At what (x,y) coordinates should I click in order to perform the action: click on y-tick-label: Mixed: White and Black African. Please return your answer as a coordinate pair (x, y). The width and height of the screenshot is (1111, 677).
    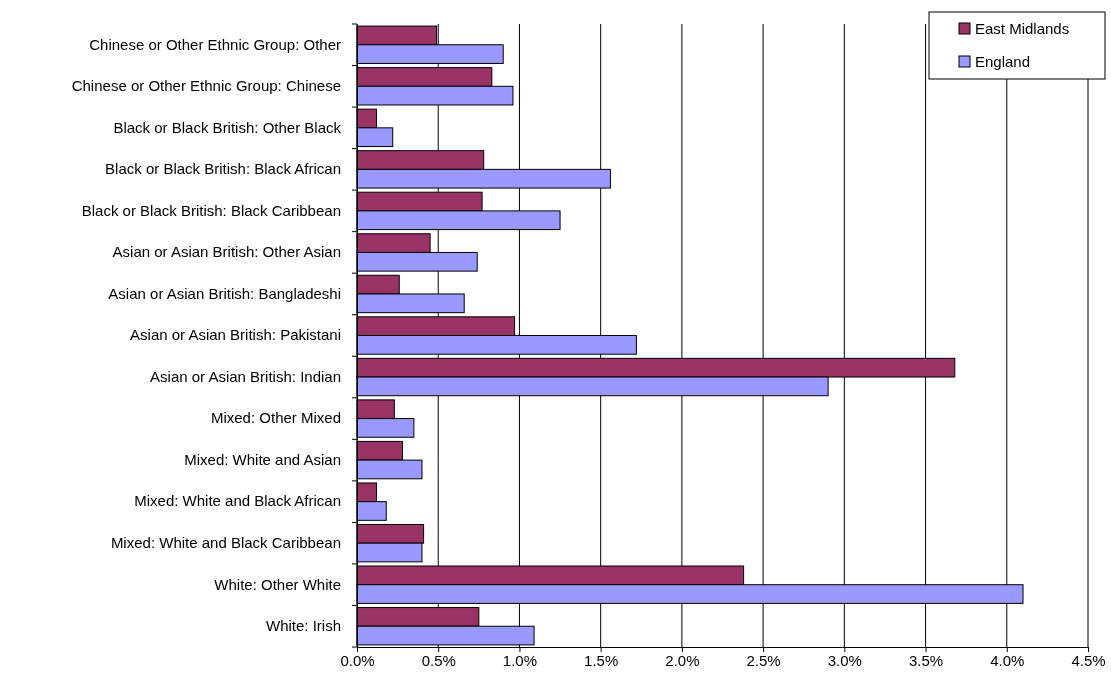
    Looking at the image, I should click on (237, 501).